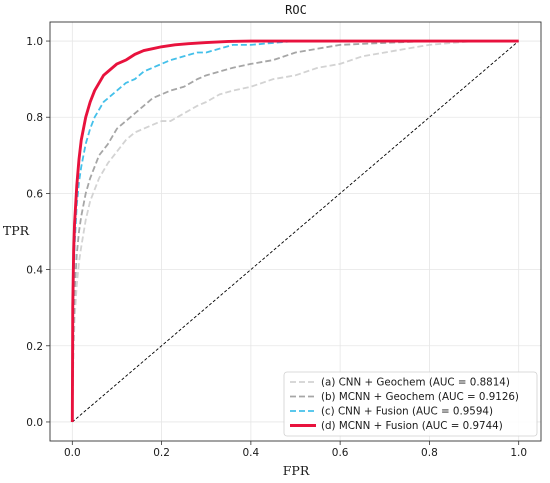  Describe the element at coordinates (72, 453) in the screenshot. I see `x-tick-label: 0.0` at that location.